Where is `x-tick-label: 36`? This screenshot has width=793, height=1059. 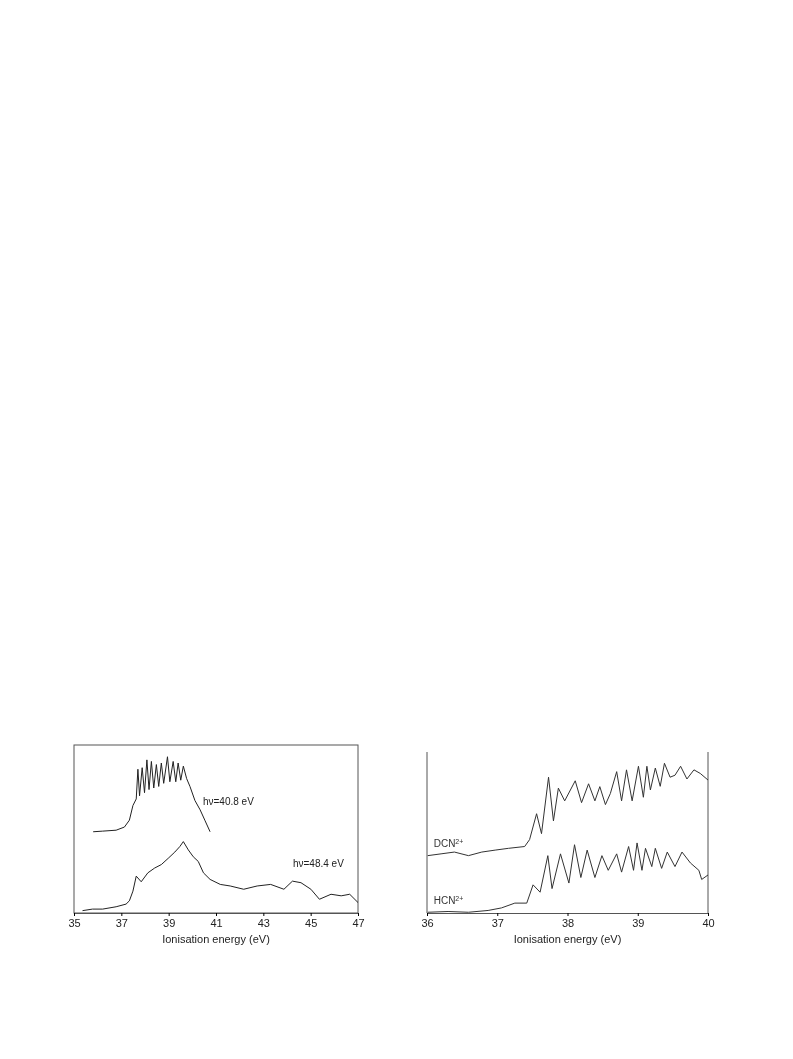
x-tick-label: 36 is located at coordinates (427, 922).